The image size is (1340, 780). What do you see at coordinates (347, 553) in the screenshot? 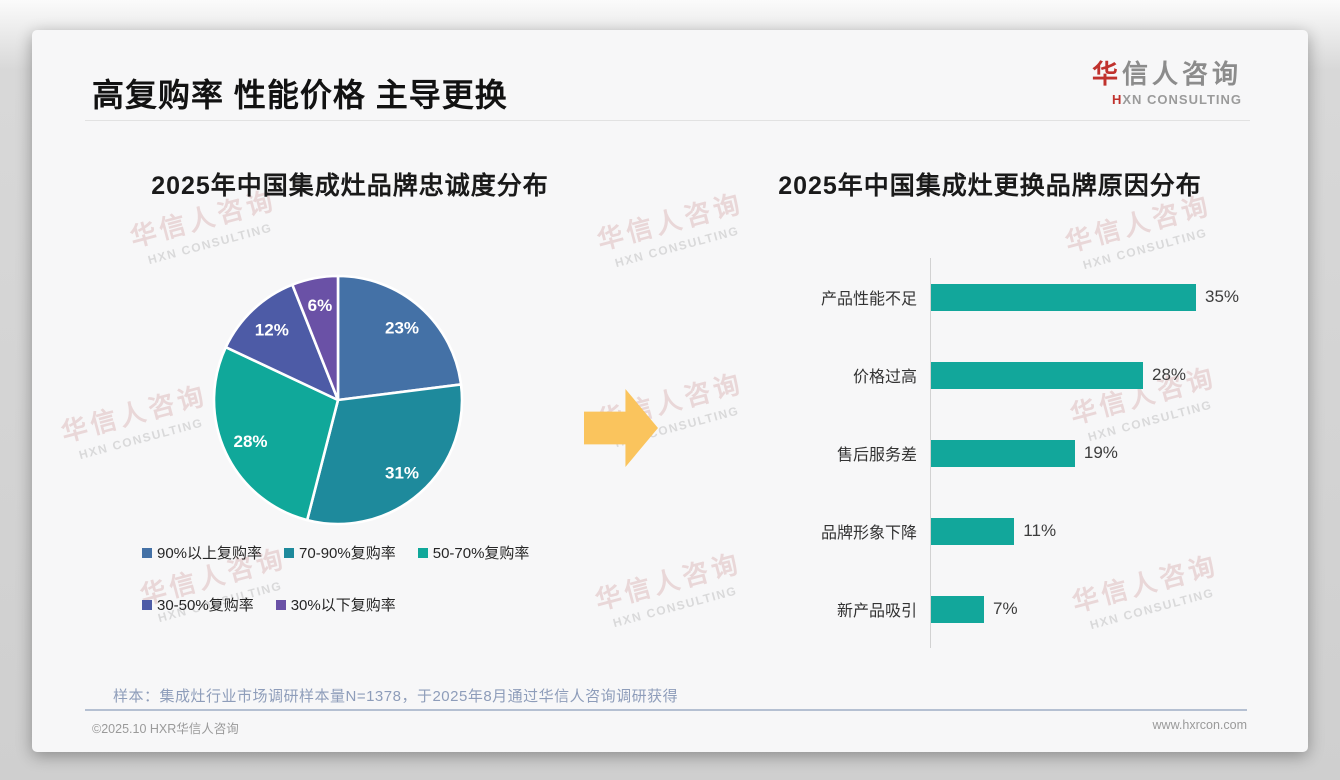
I see `legend-label: 70-90%复购率` at bounding box center [347, 553].